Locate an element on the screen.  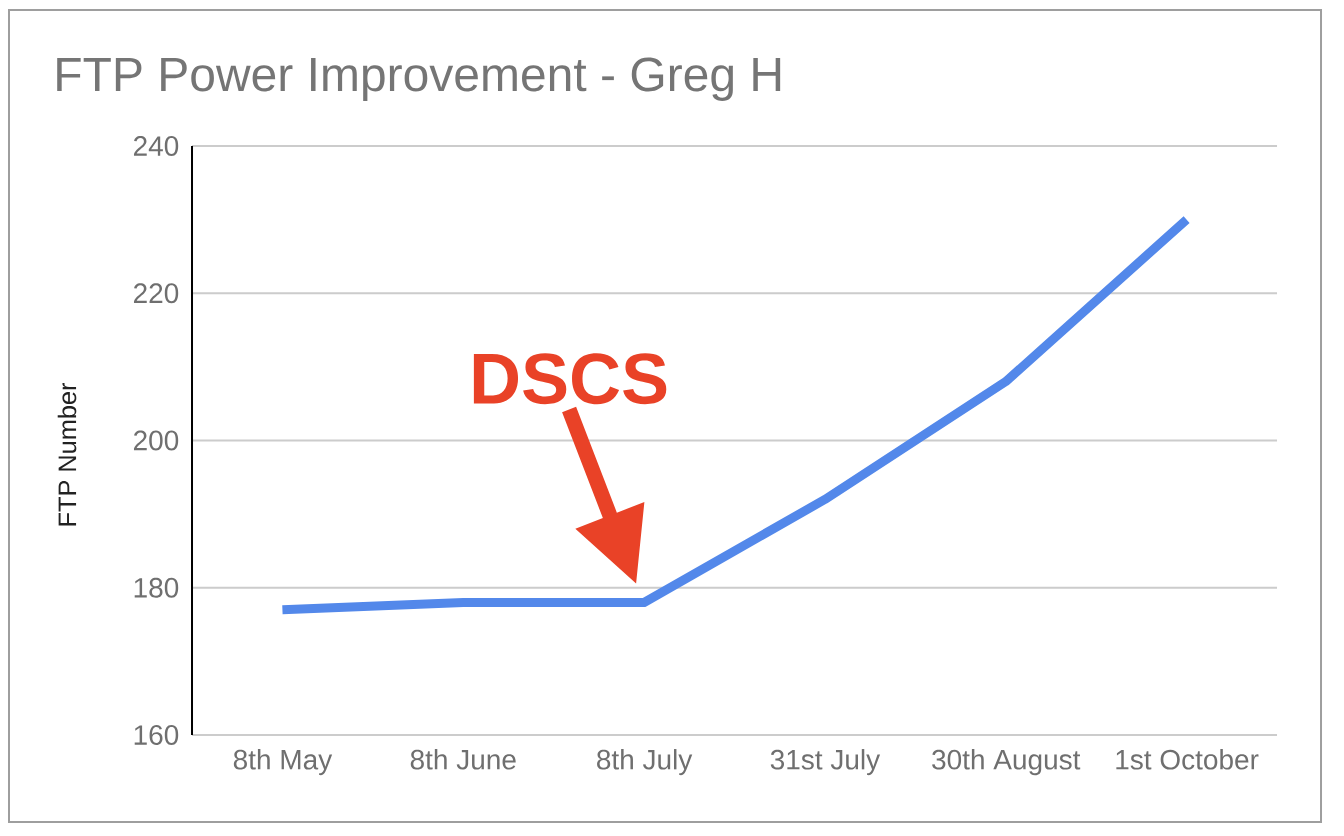
x-tick-label: 8th May is located at coordinates (283, 762).